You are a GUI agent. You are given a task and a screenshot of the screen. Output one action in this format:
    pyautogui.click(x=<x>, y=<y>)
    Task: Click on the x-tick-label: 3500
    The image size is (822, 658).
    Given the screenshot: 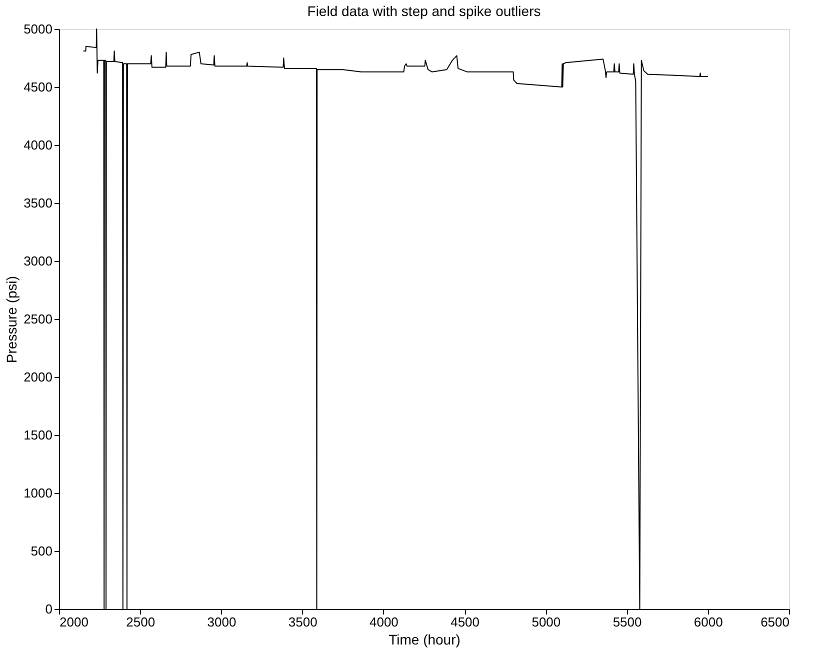 What is the action you would take?
    pyautogui.click(x=303, y=622)
    